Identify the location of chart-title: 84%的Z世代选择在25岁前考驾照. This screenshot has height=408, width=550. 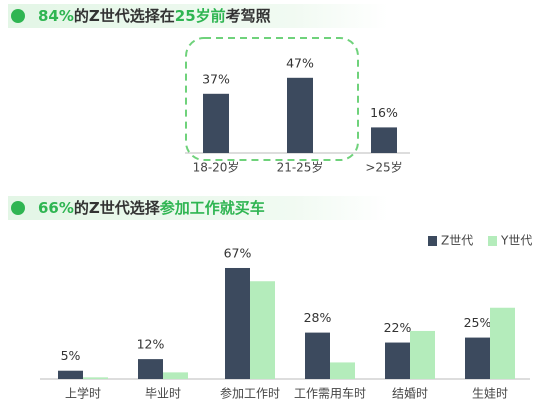
(154, 16).